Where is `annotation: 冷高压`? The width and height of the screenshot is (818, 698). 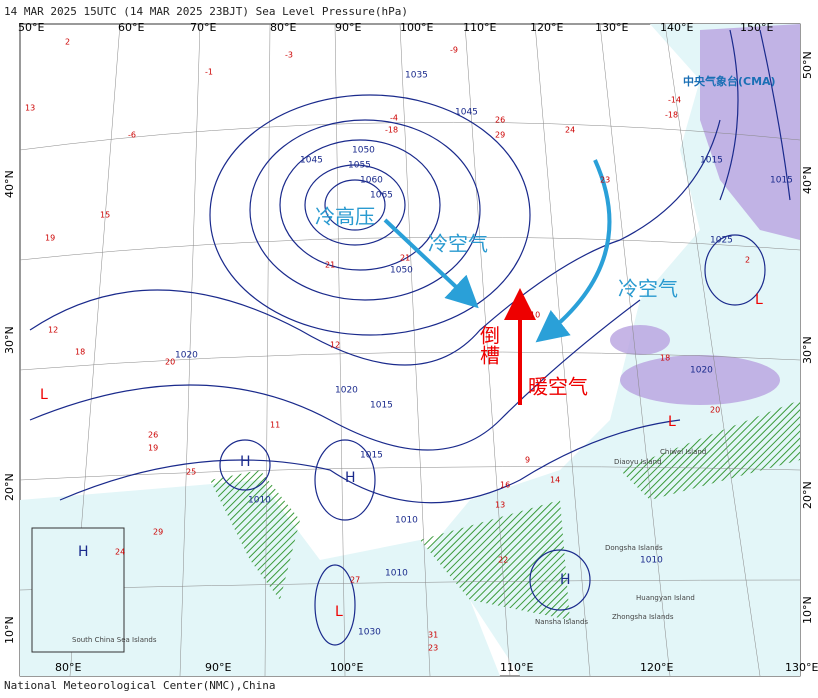 annotation: 冷高压 is located at coordinates (345, 217).